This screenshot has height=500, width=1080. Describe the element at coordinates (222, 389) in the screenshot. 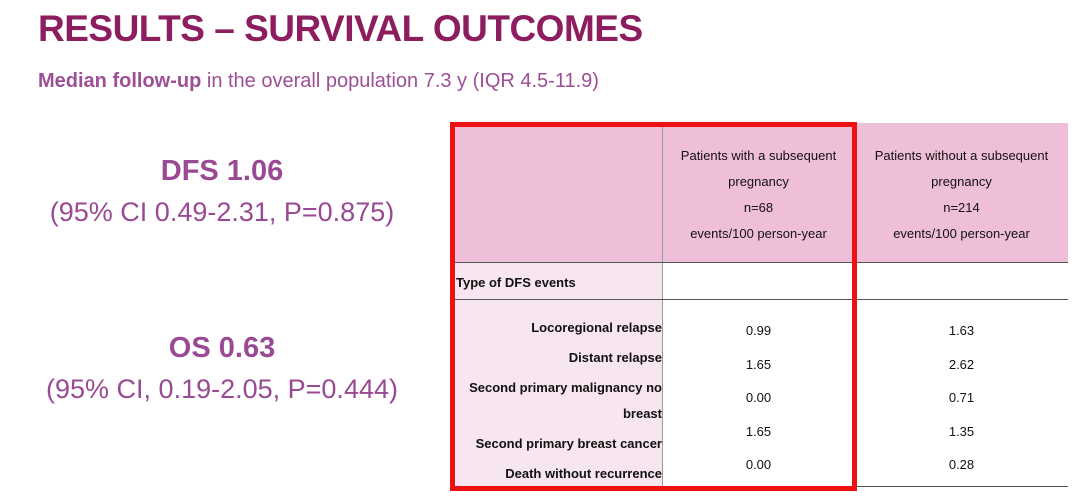

I see `os-ci: (95% CI, 0.19-2.05, P=0.444)` at that location.